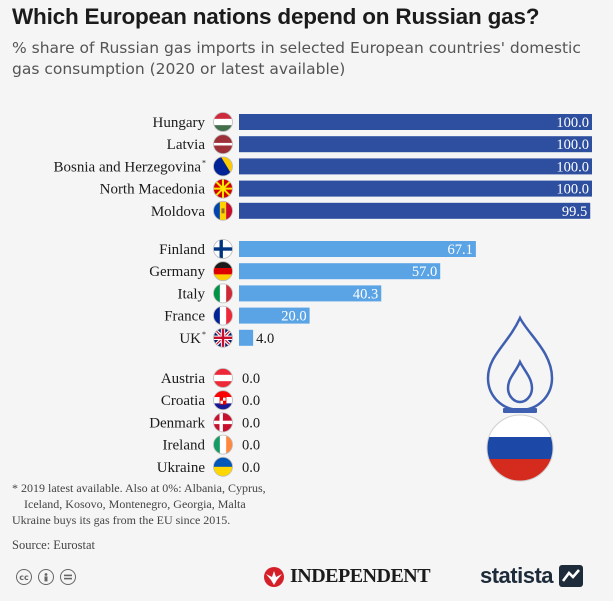  I want to click on france-flag-icon, so click(223, 315).